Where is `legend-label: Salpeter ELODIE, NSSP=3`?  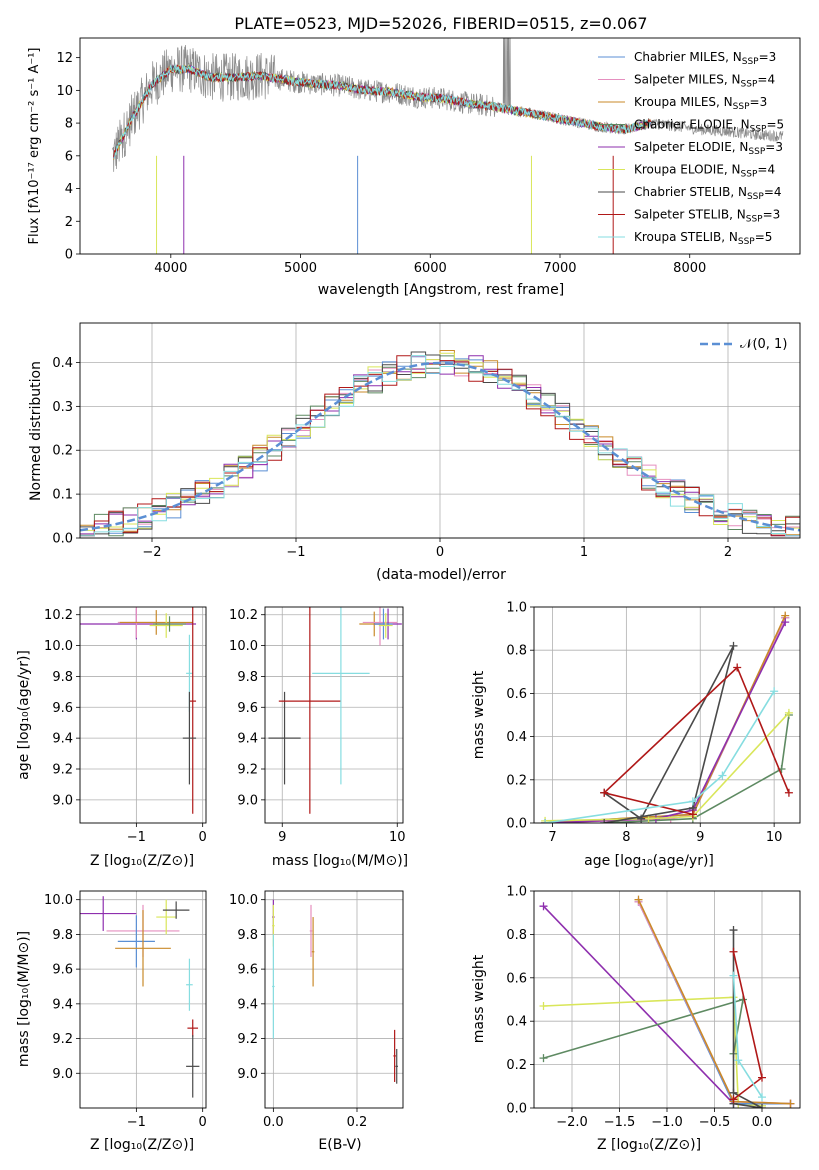
legend-label: Salpeter ELODIE, NSSP=3 is located at coordinates (708, 148).